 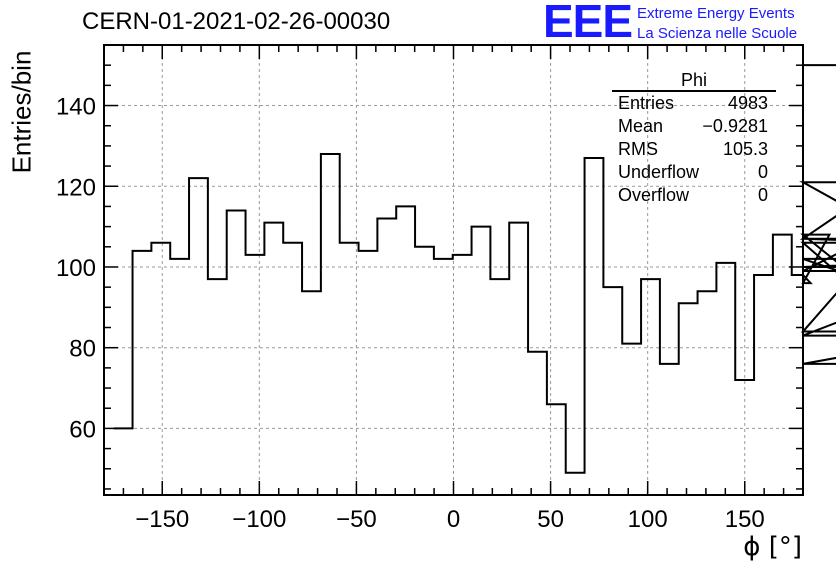 I want to click on logo-line-1: Extreme Energy Events, so click(x=716, y=13).